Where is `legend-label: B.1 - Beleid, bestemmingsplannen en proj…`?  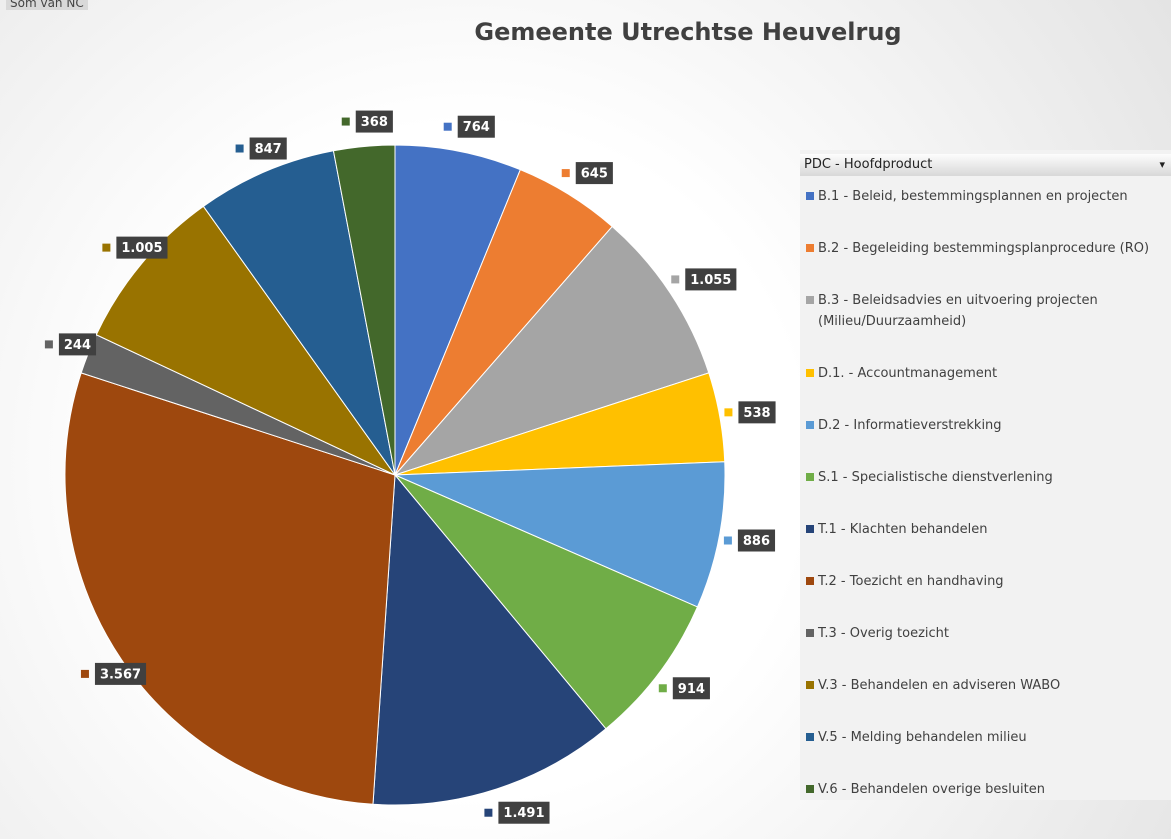 legend-label: B.1 - Beleid, bestemmingsplannen en proj… is located at coordinates (973, 196).